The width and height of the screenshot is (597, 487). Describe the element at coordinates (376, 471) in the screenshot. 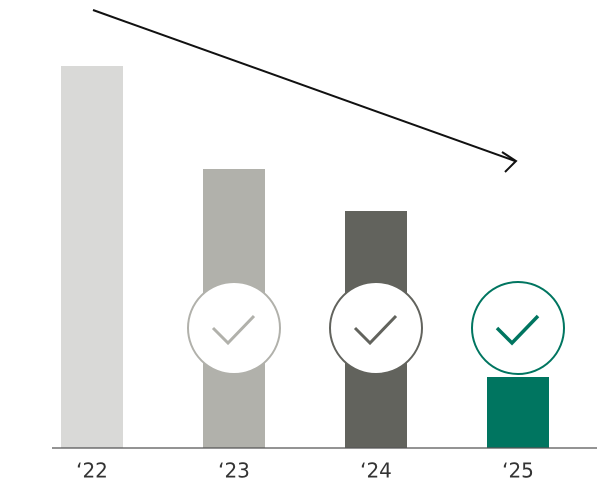

I see `x-tick-label: ‘24` at that location.